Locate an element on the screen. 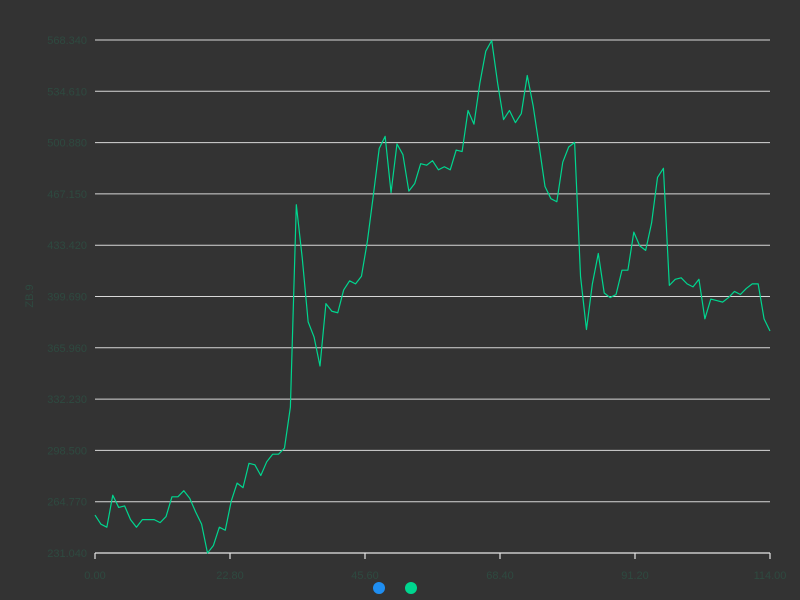  x-tick-label: 45.60 is located at coordinates (365, 576).